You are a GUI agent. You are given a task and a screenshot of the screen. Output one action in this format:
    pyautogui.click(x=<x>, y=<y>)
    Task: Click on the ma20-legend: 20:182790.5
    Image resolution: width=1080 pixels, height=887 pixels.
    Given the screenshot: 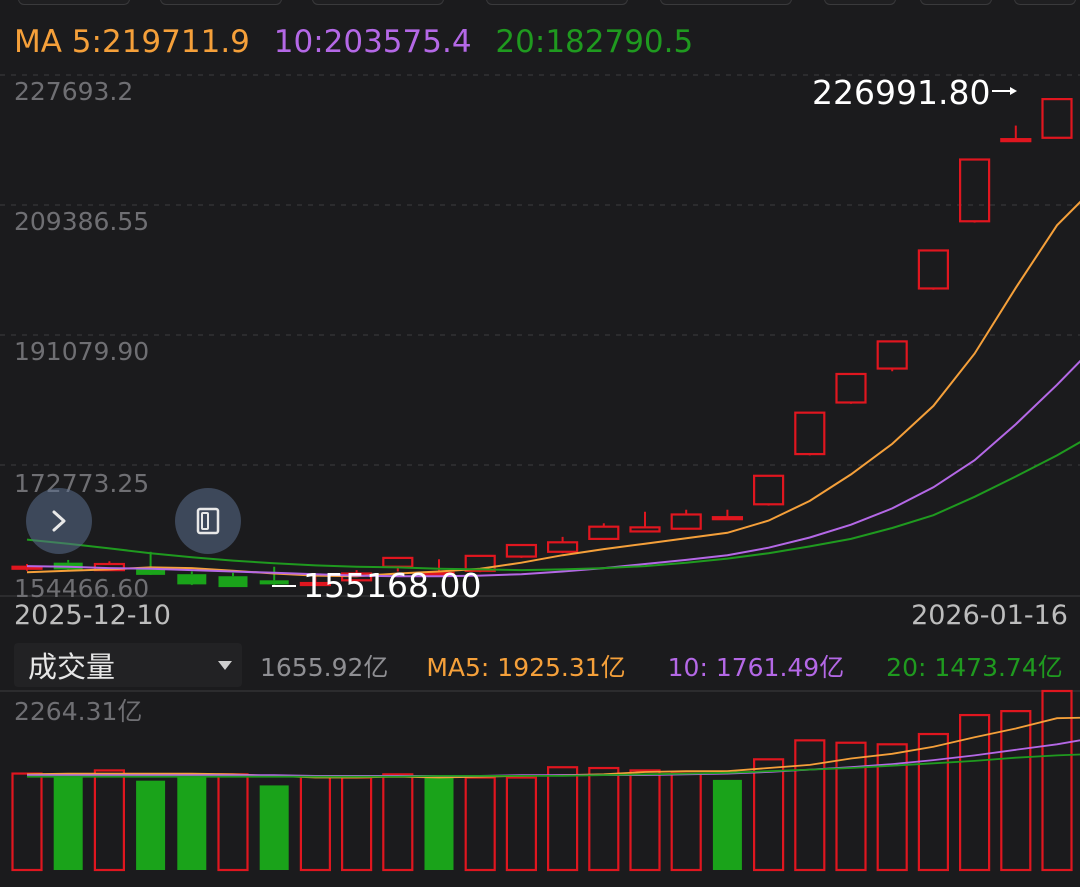 What is the action you would take?
    pyautogui.click(x=594, y=42)
    